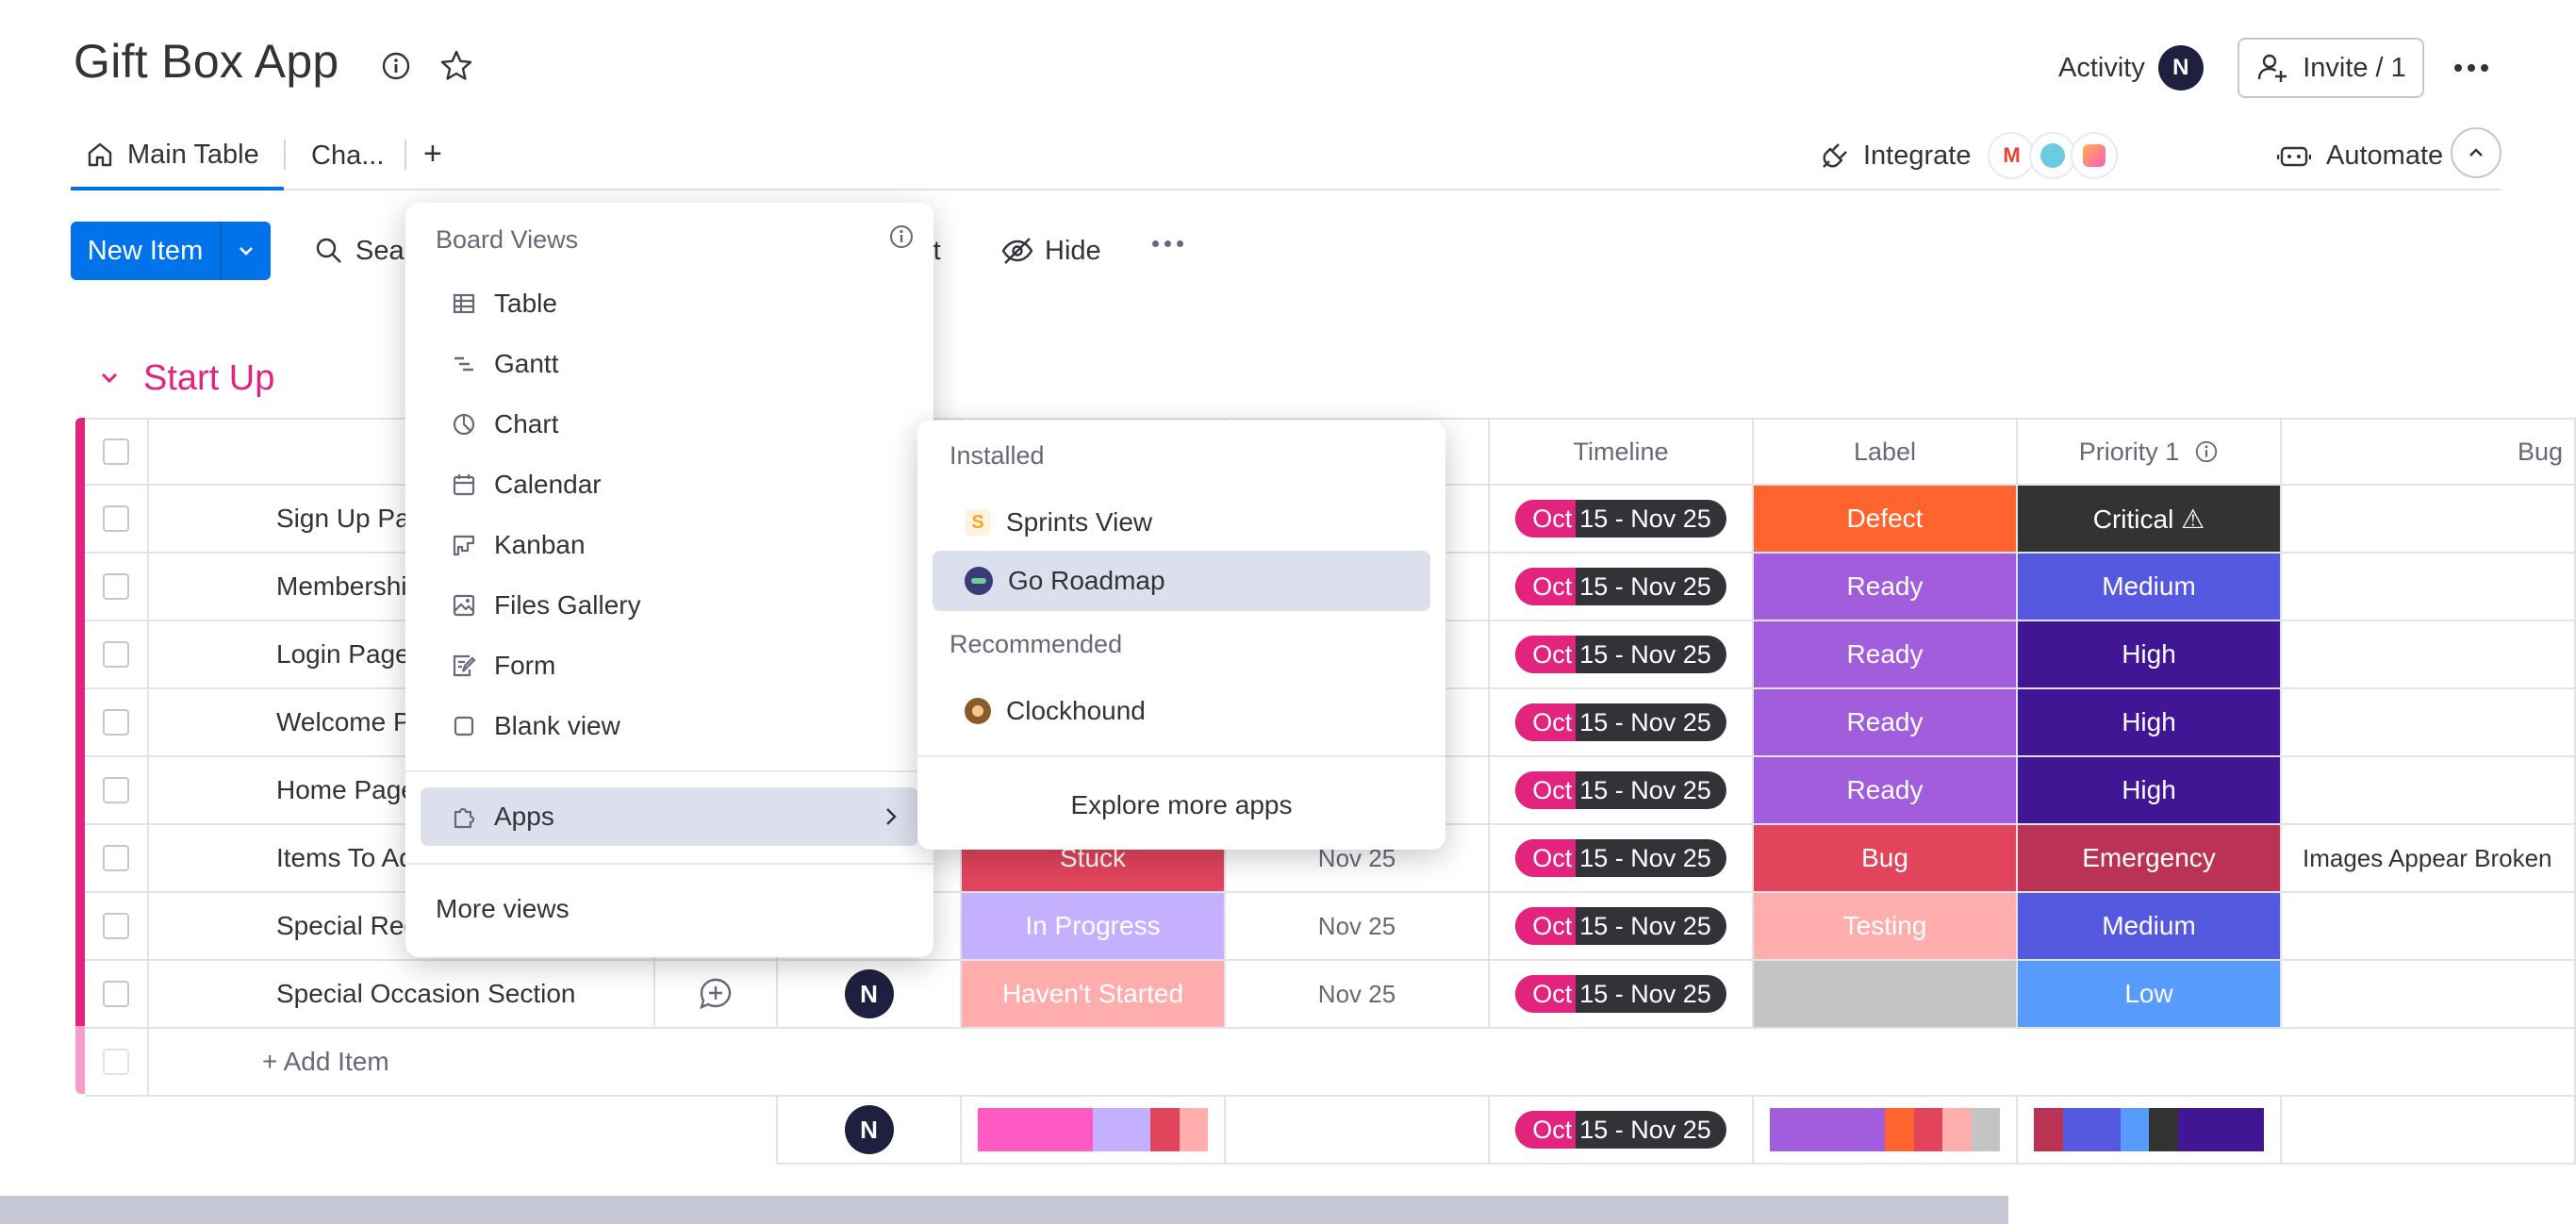 Image resolution: width=2576 pixels, height=1224 pixels. I want to click on invite-button: Invite / 1, so click(2330, 68).